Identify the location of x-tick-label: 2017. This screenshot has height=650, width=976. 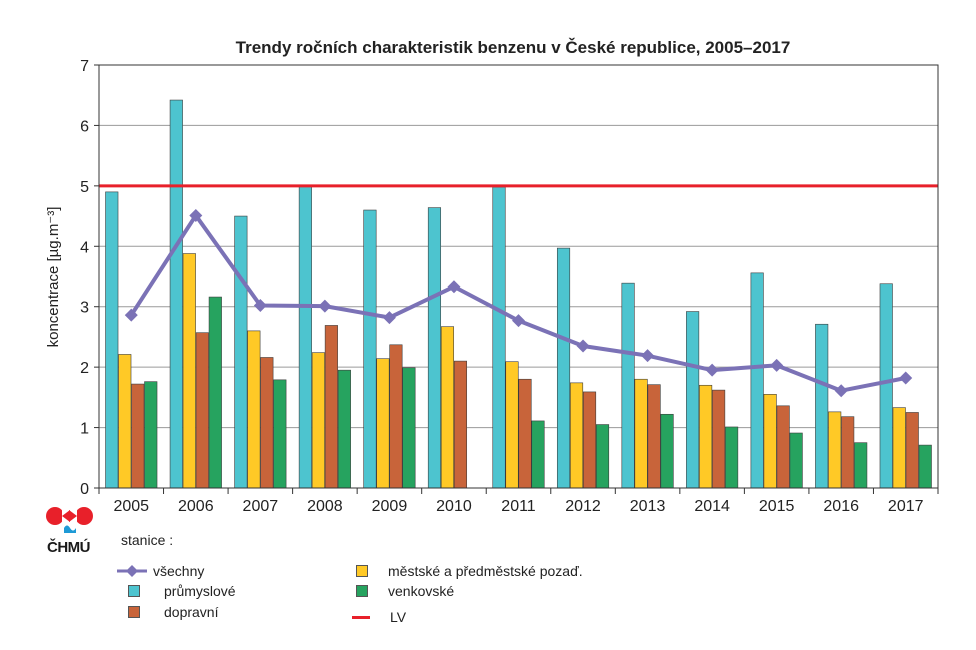
(906, 506).